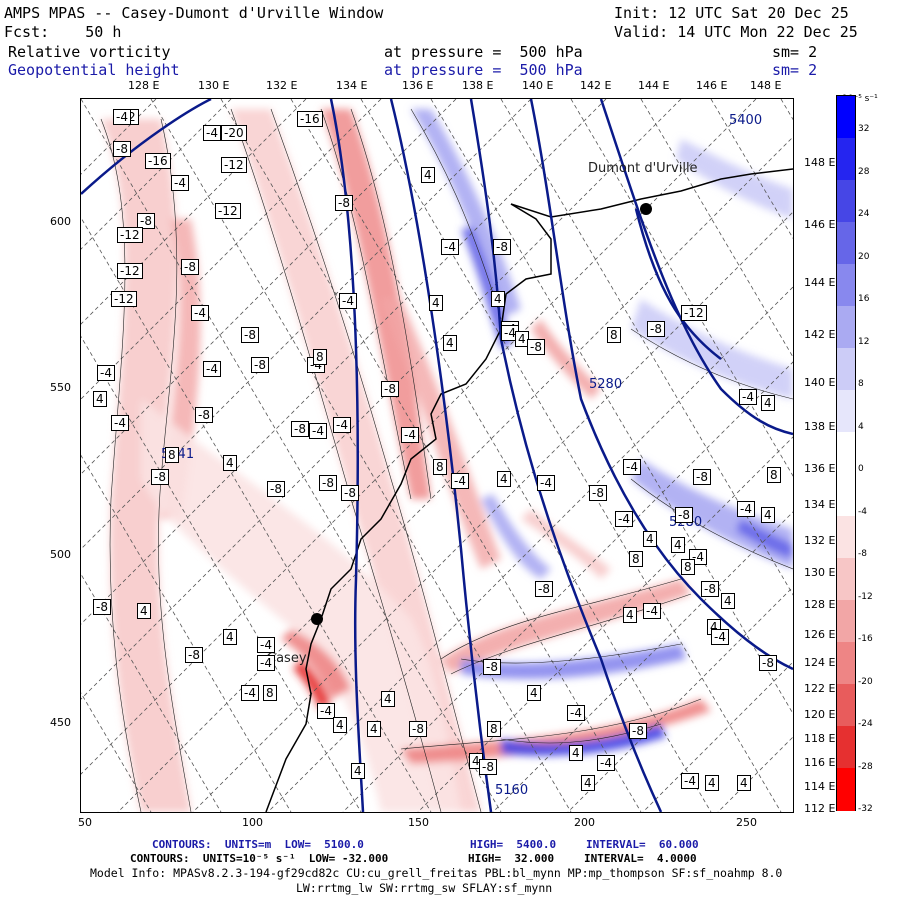 This screenshot has width=900, height=900. I want to click on field1-smoothing: sm= 2, so click(795, 52).